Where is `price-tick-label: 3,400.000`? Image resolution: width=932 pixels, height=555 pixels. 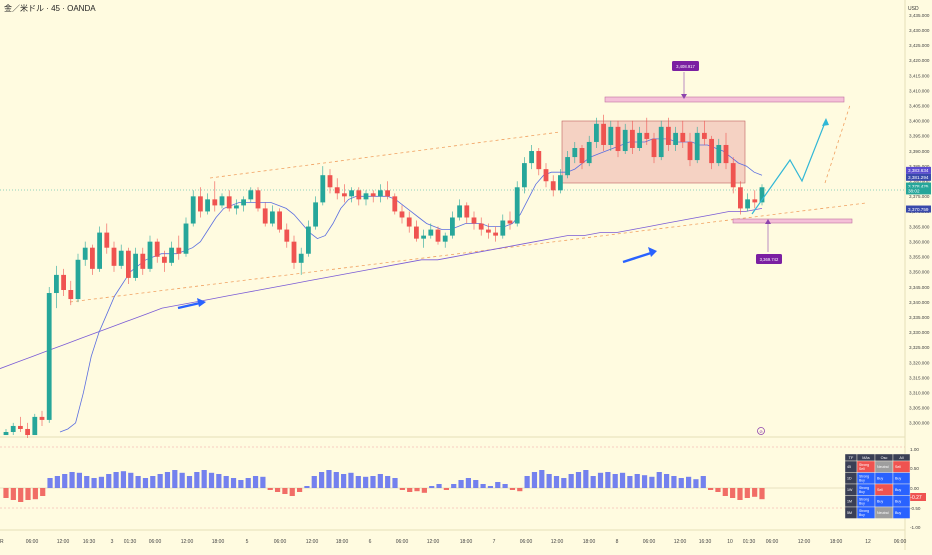
price-tick-label: 3,400.000 is located at coordinates (919, 121).